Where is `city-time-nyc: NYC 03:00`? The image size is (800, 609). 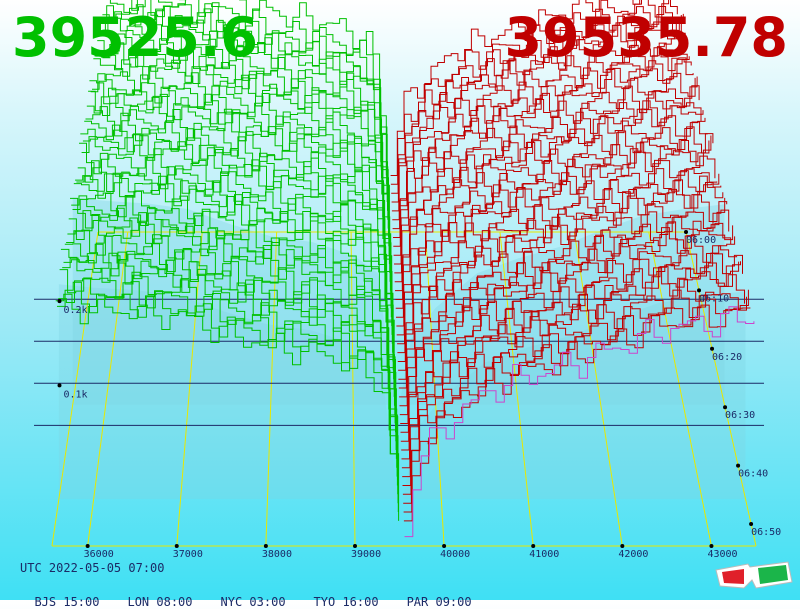
city-time-nyc: NYC 03:00 is located at coordinates (253, 602).